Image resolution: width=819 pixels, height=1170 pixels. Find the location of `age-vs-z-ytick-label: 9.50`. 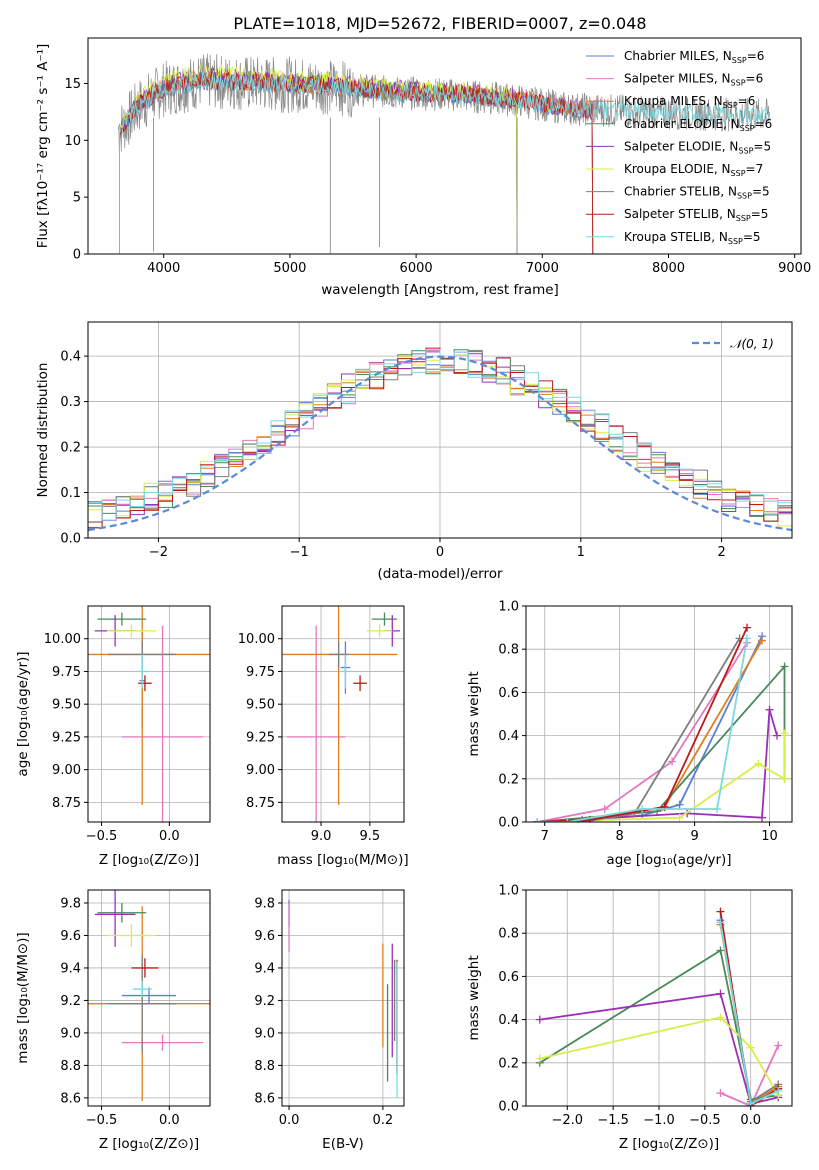

age-vs-z-ytick-label: 9.50 is located at coordinates (66, 705).